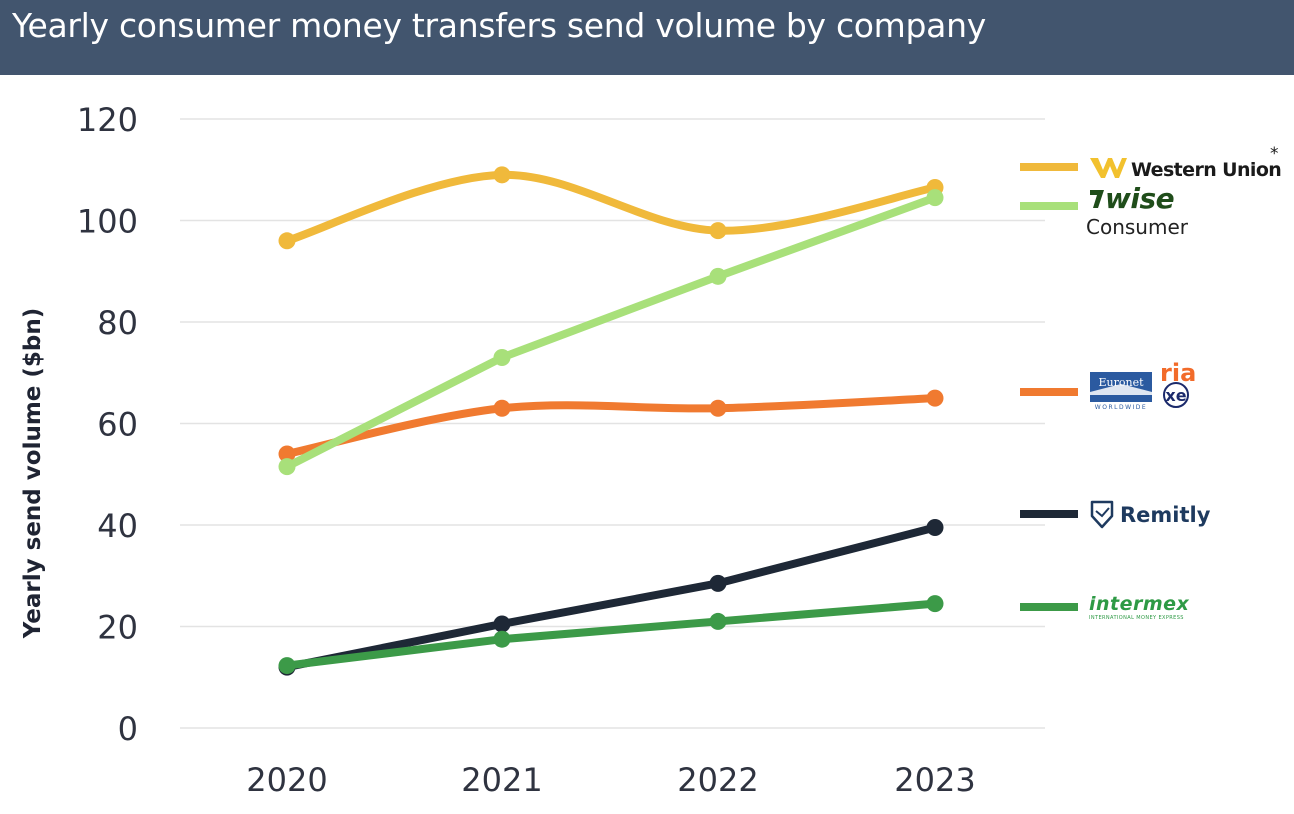  Describe the element at coordinates (610, 780) in the screenshot. I see `x-axis-ticks: 2020 2021 2022 2023` at that location.